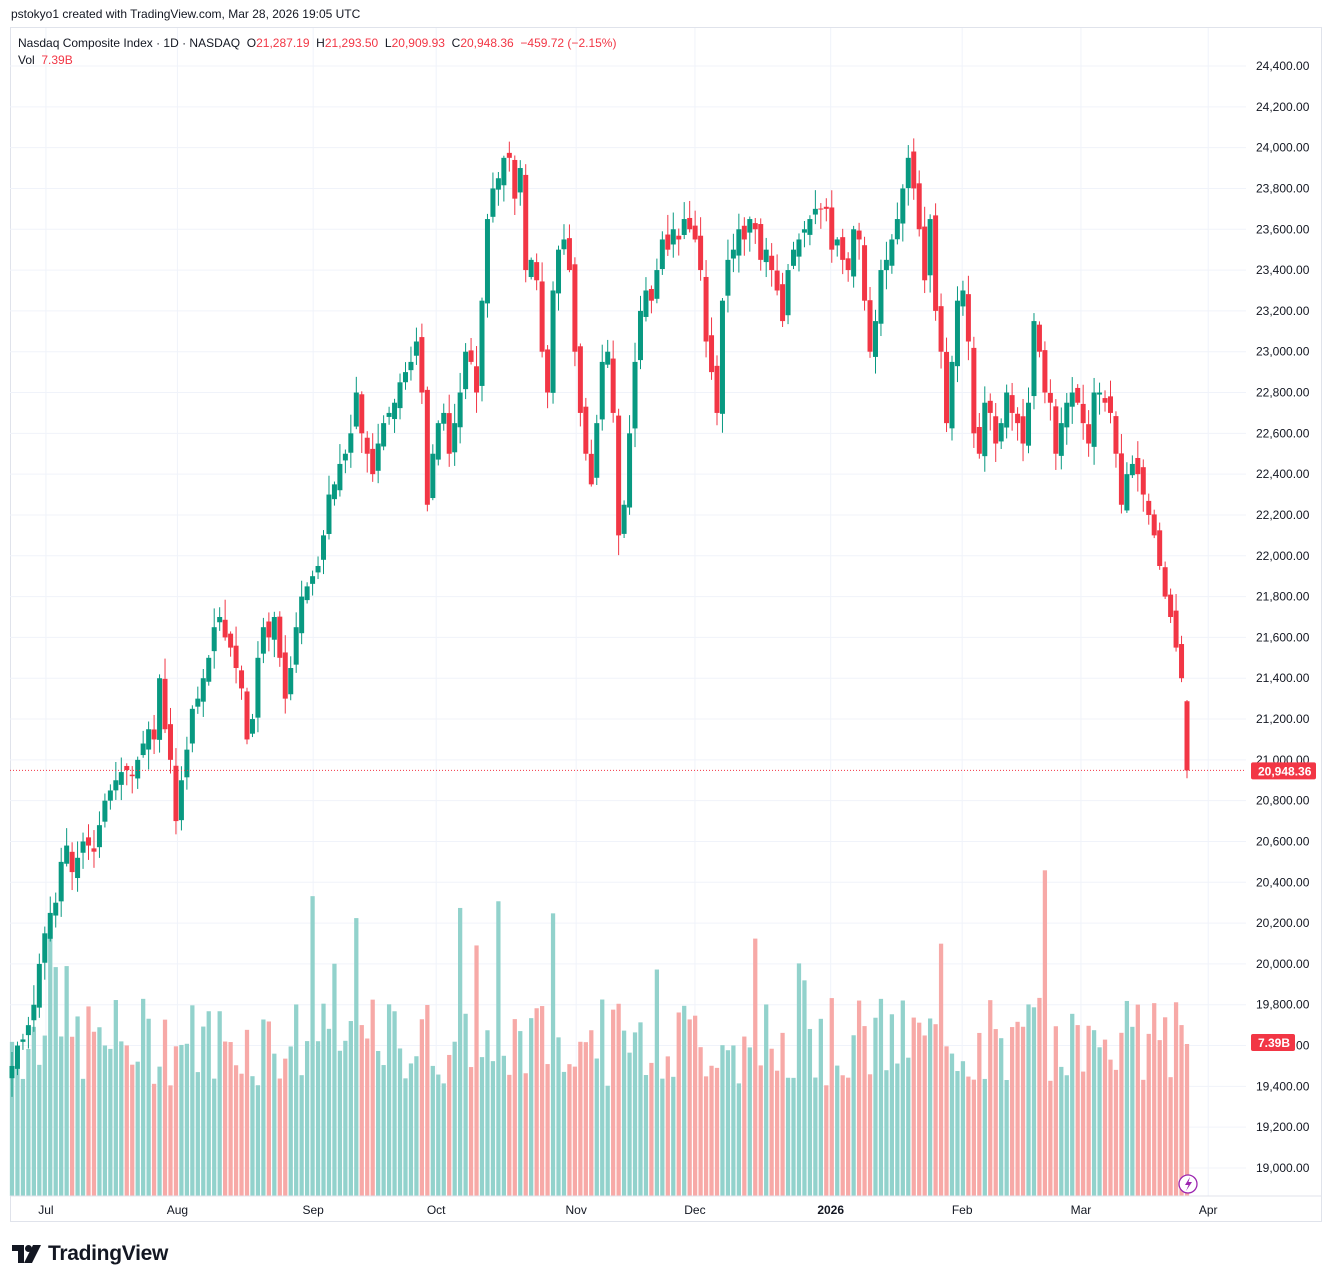 This screenshot has width=1332, height=1284. I want to click on y-tick-label: 22,800.00, so click(1283, 393).